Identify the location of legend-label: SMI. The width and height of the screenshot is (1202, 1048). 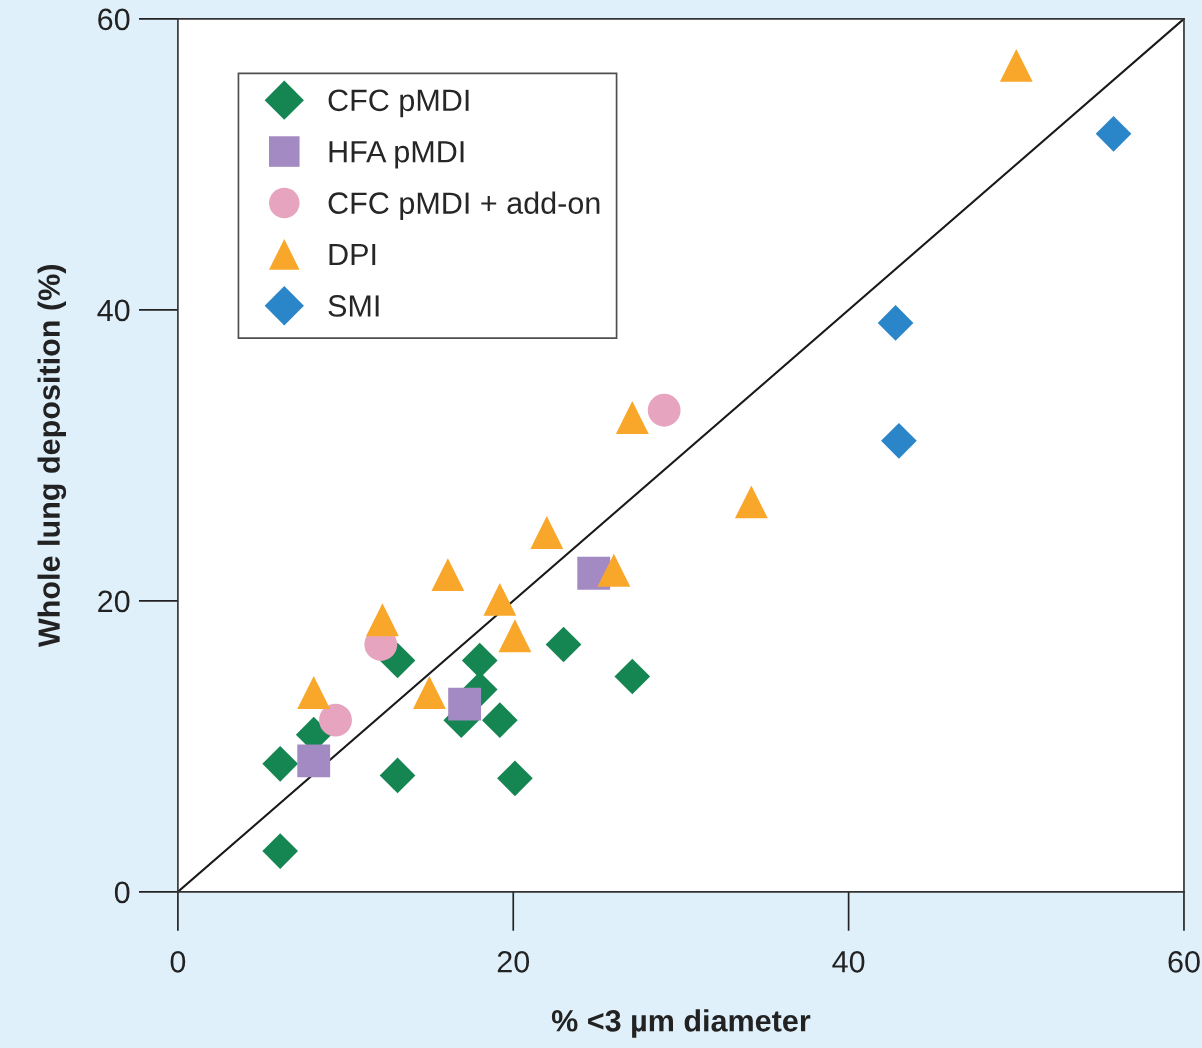
(353, 306).